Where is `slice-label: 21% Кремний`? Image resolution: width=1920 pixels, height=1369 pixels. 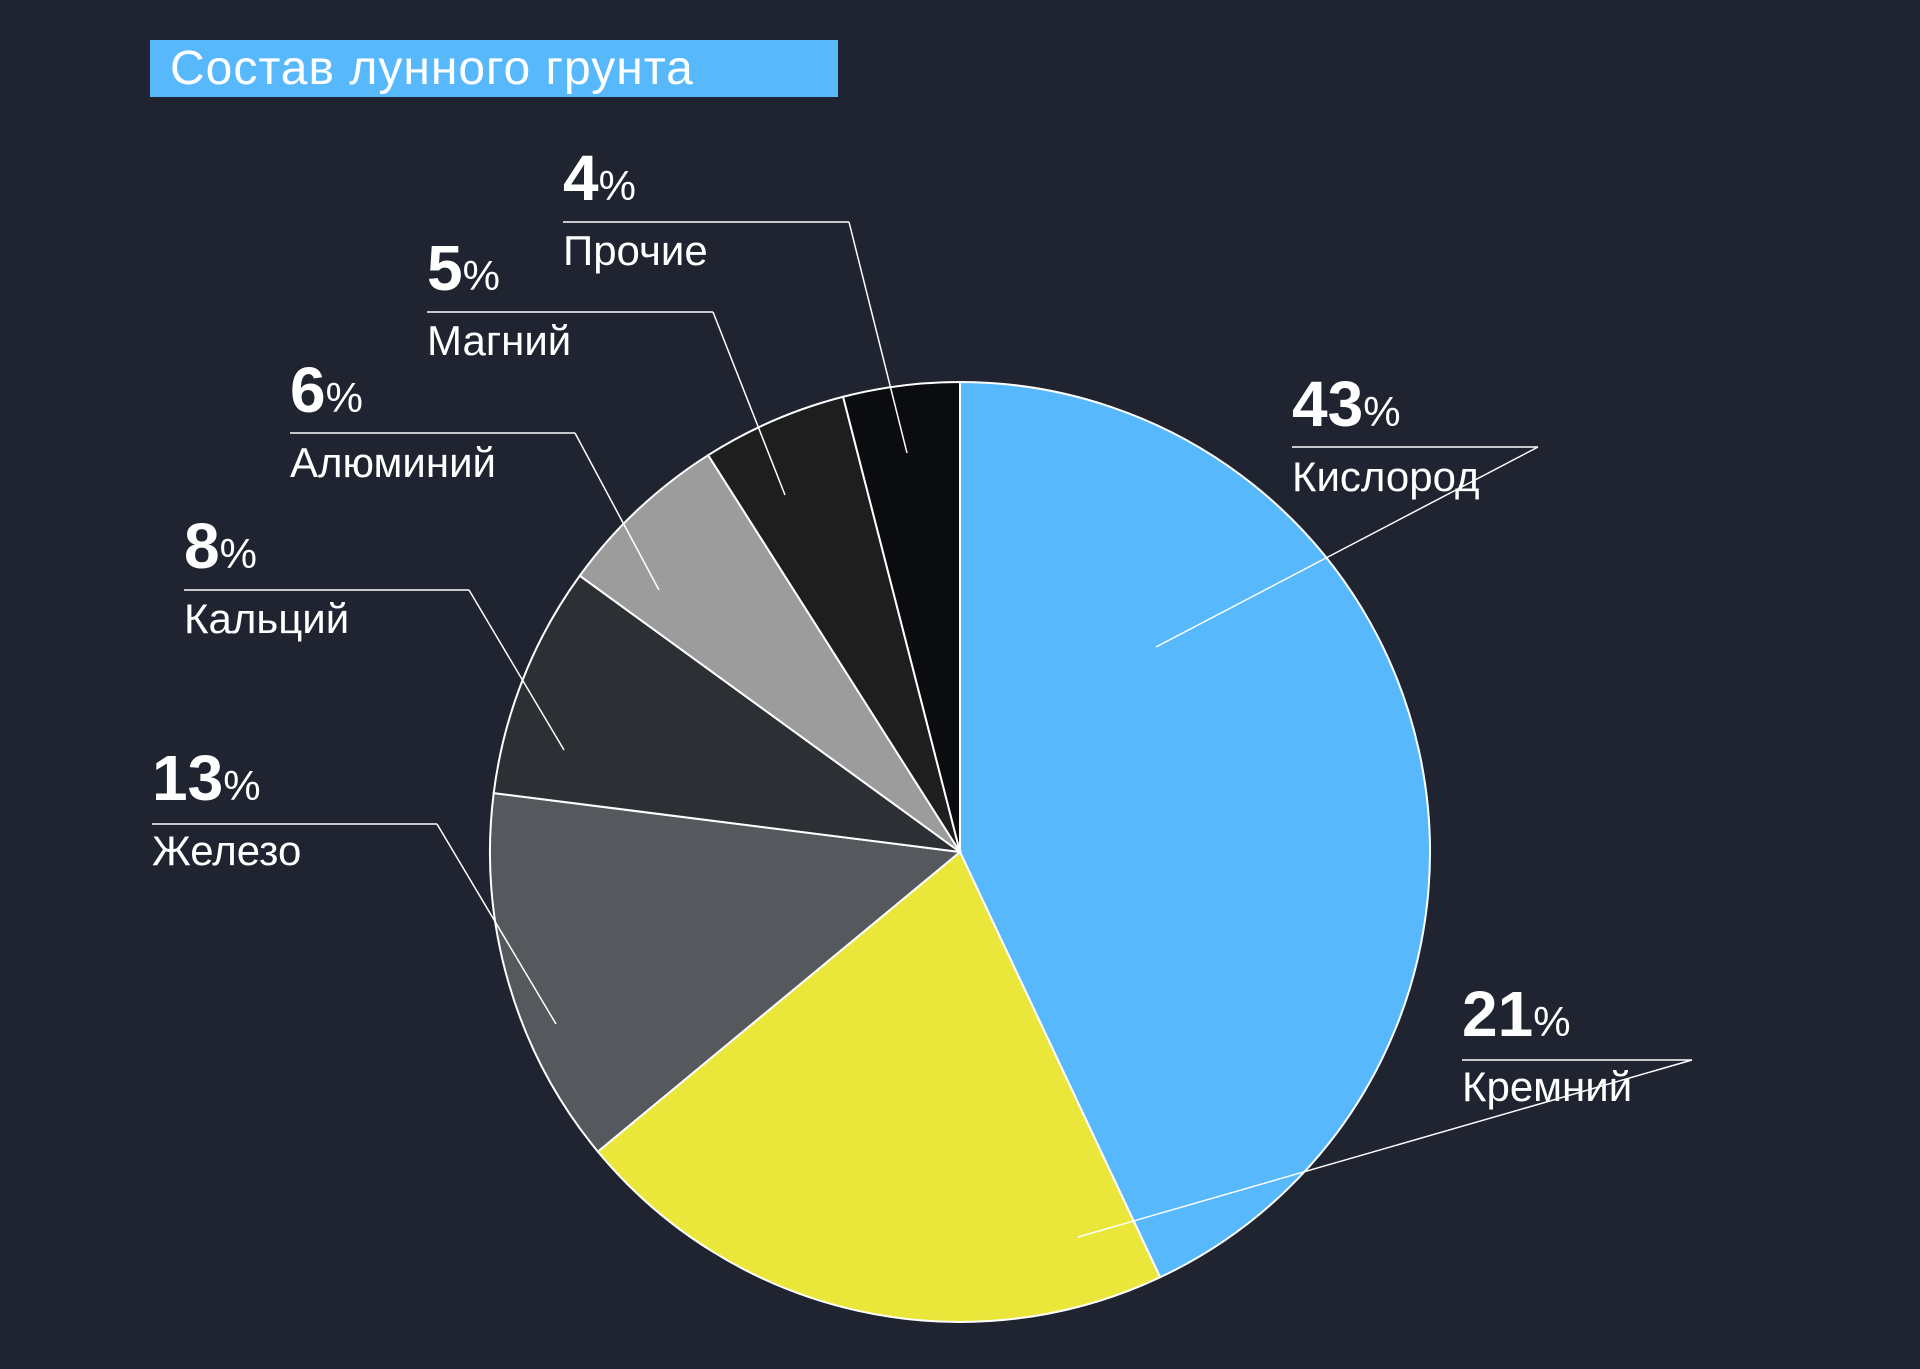
slice-label: 21% Кремний is located at coordinates (1547, 1045).